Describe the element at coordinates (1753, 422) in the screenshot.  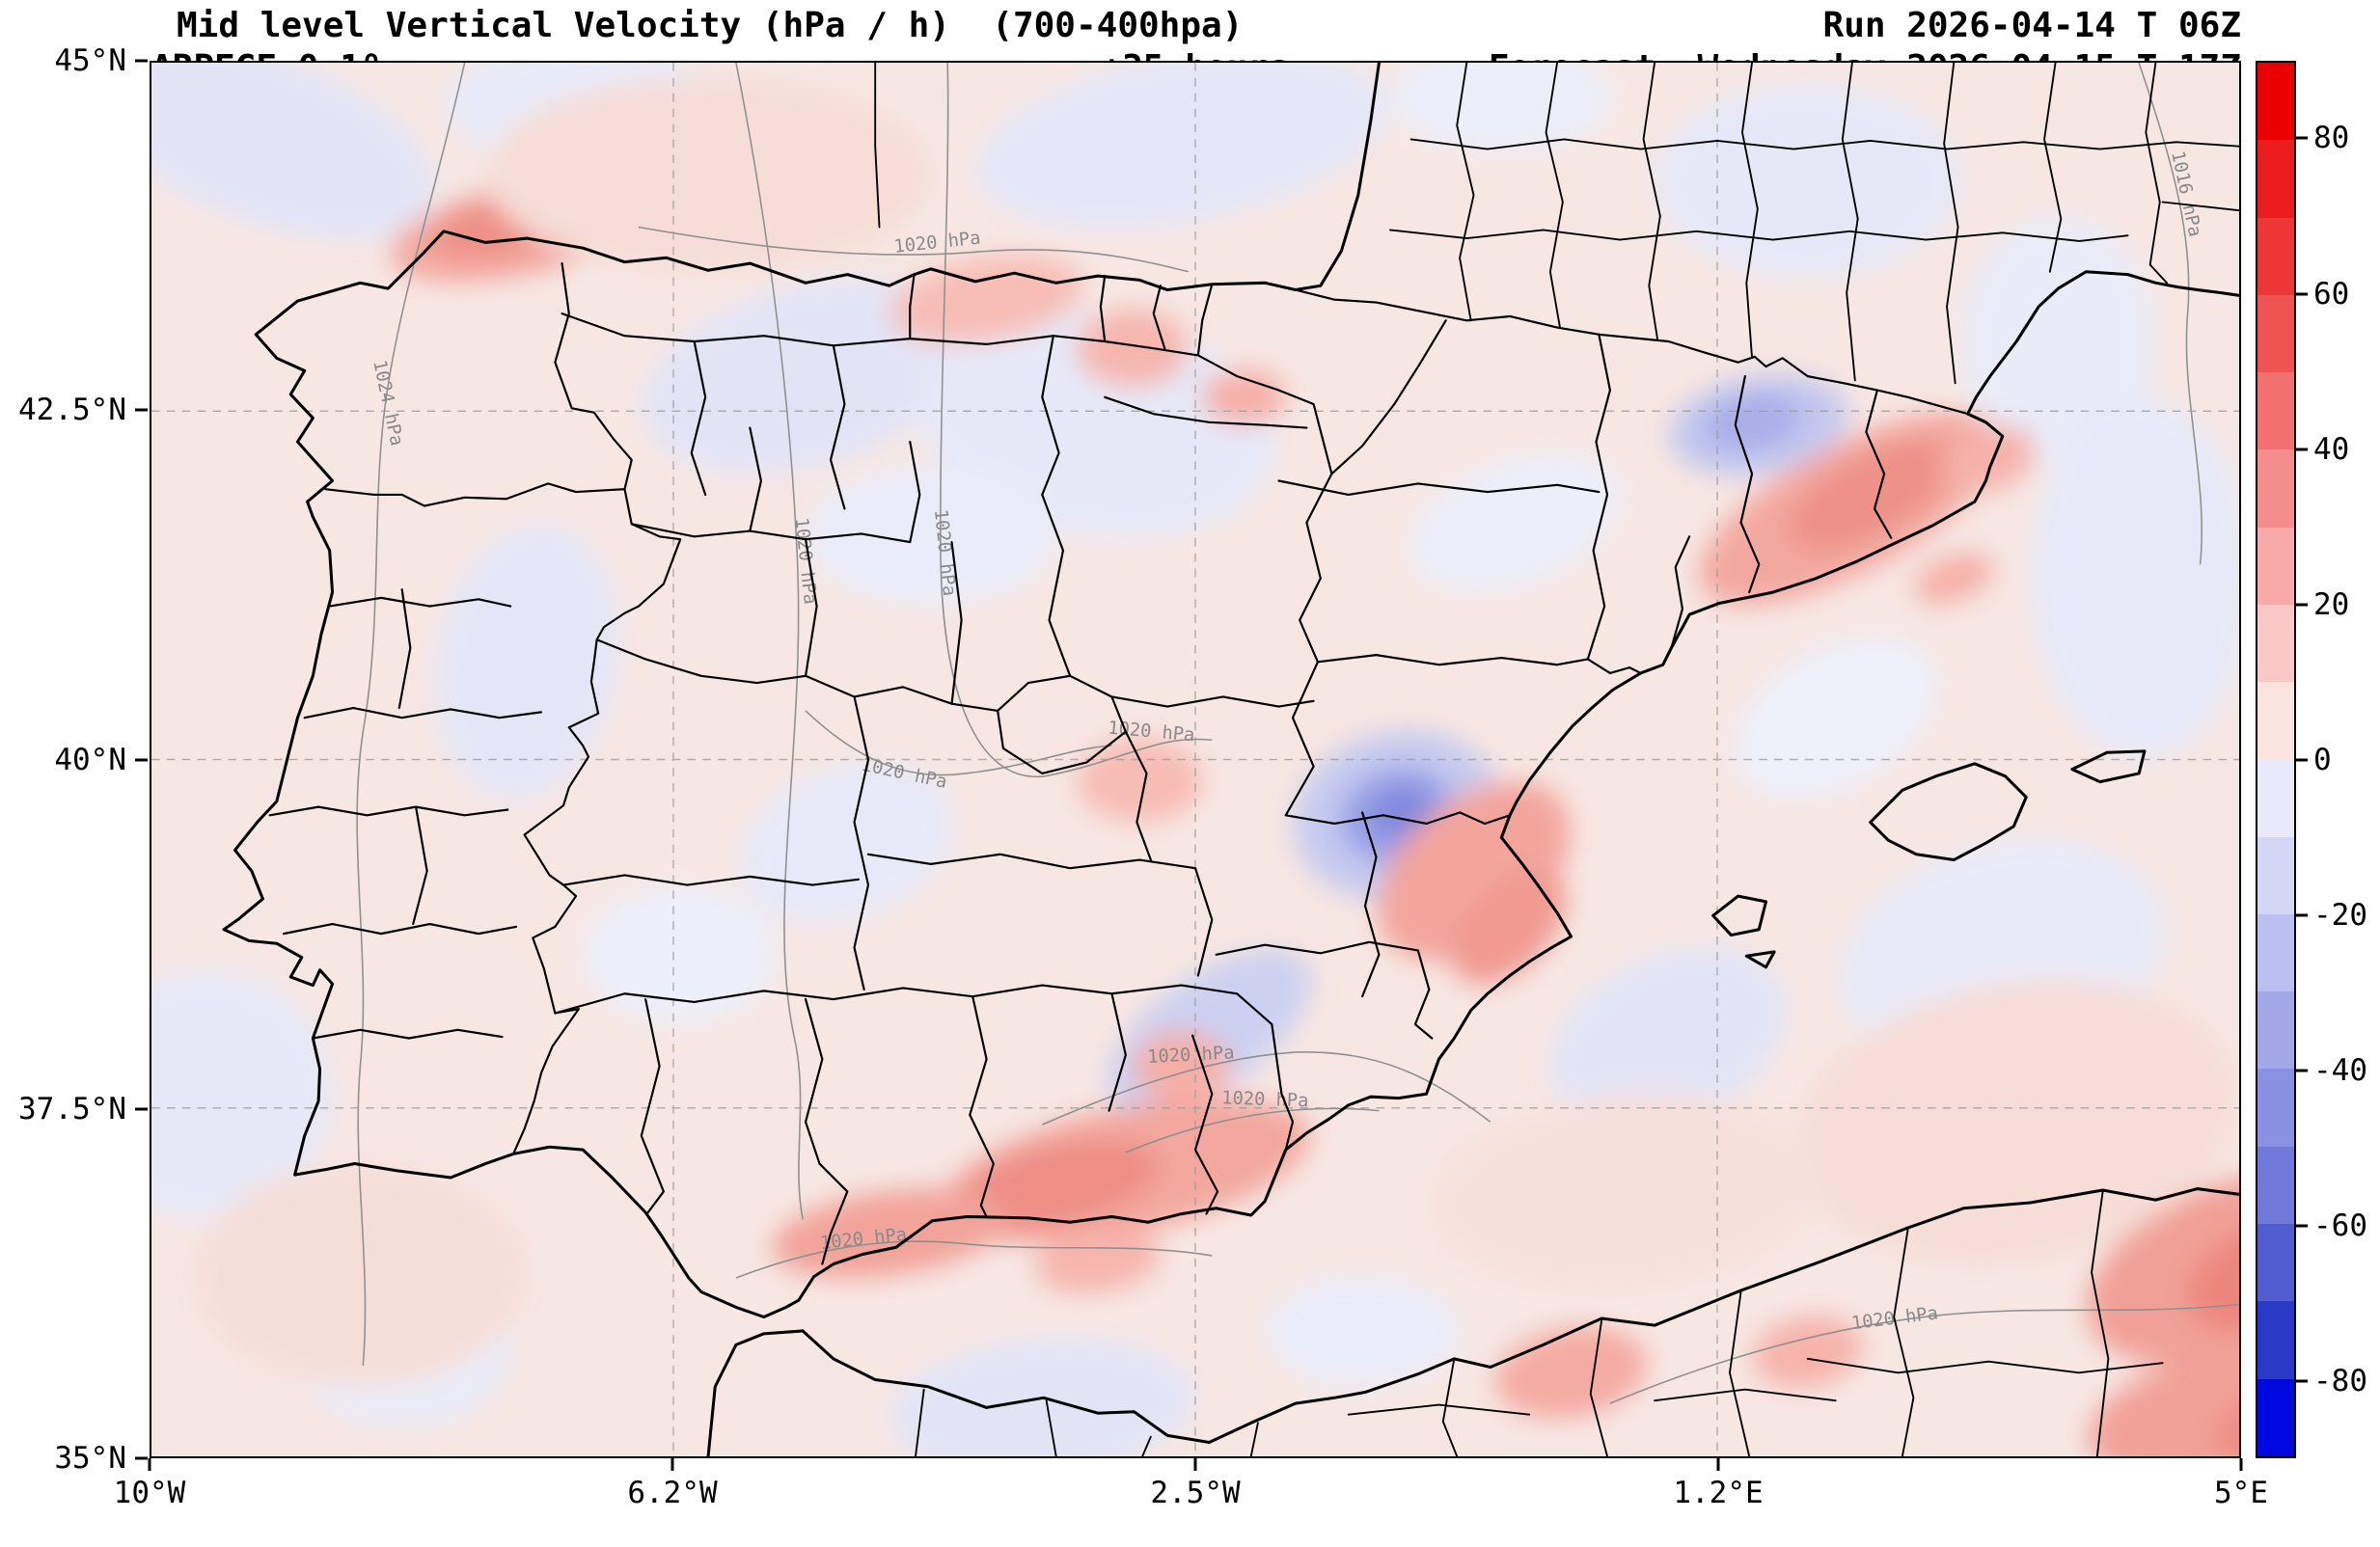
I see `velocity-anomaly-ascent-core-pyrenees` at that location.